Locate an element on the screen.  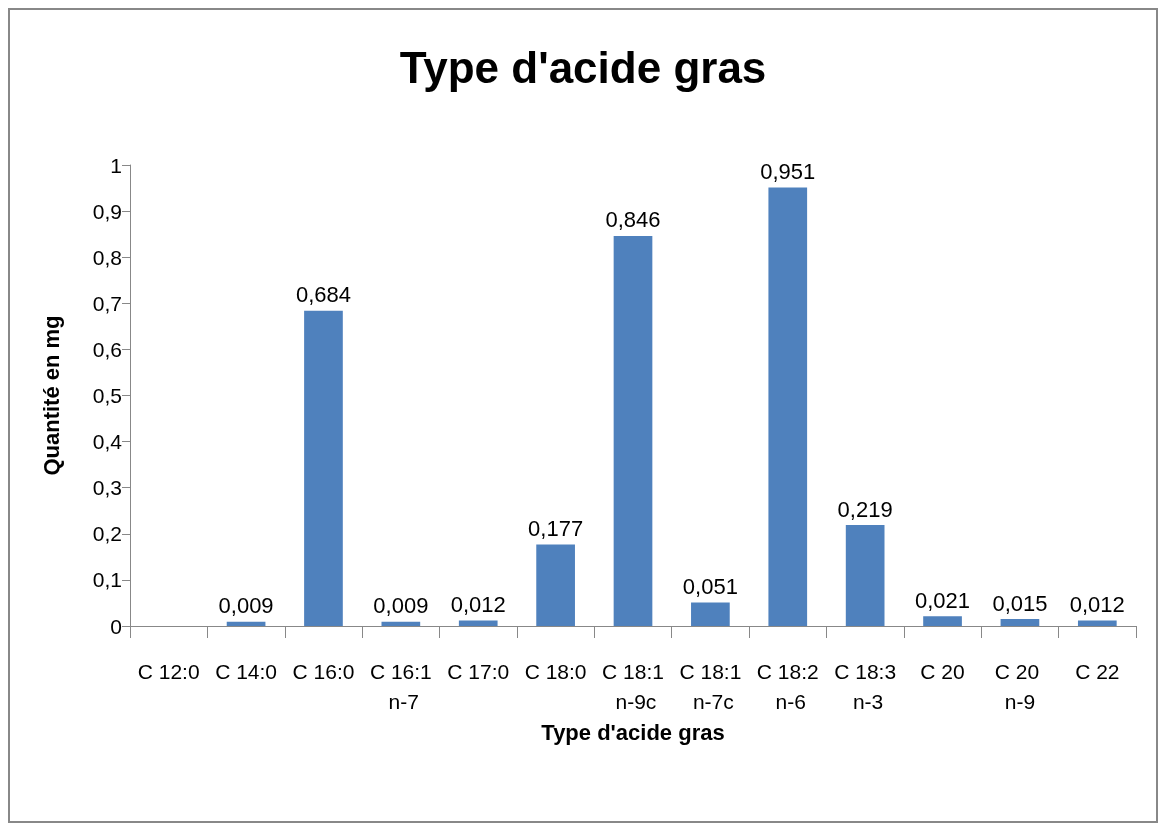
x-tick-label: C 18:0 is located at coordinates (555, 671).